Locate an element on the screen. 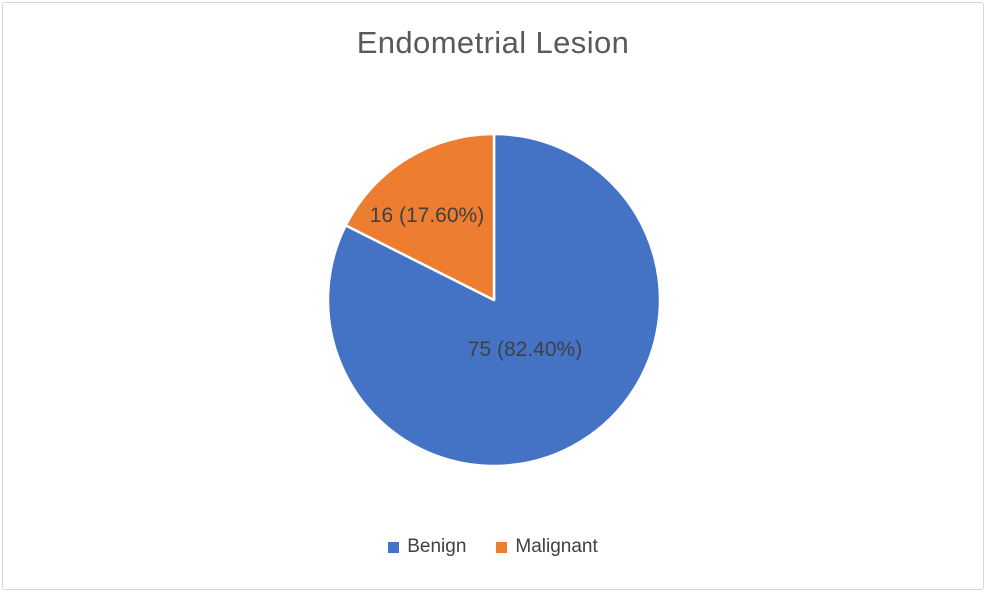 The height and width of the screenshot is (592, 986). pie-slice-malignant is located at coordinates (420, 217).